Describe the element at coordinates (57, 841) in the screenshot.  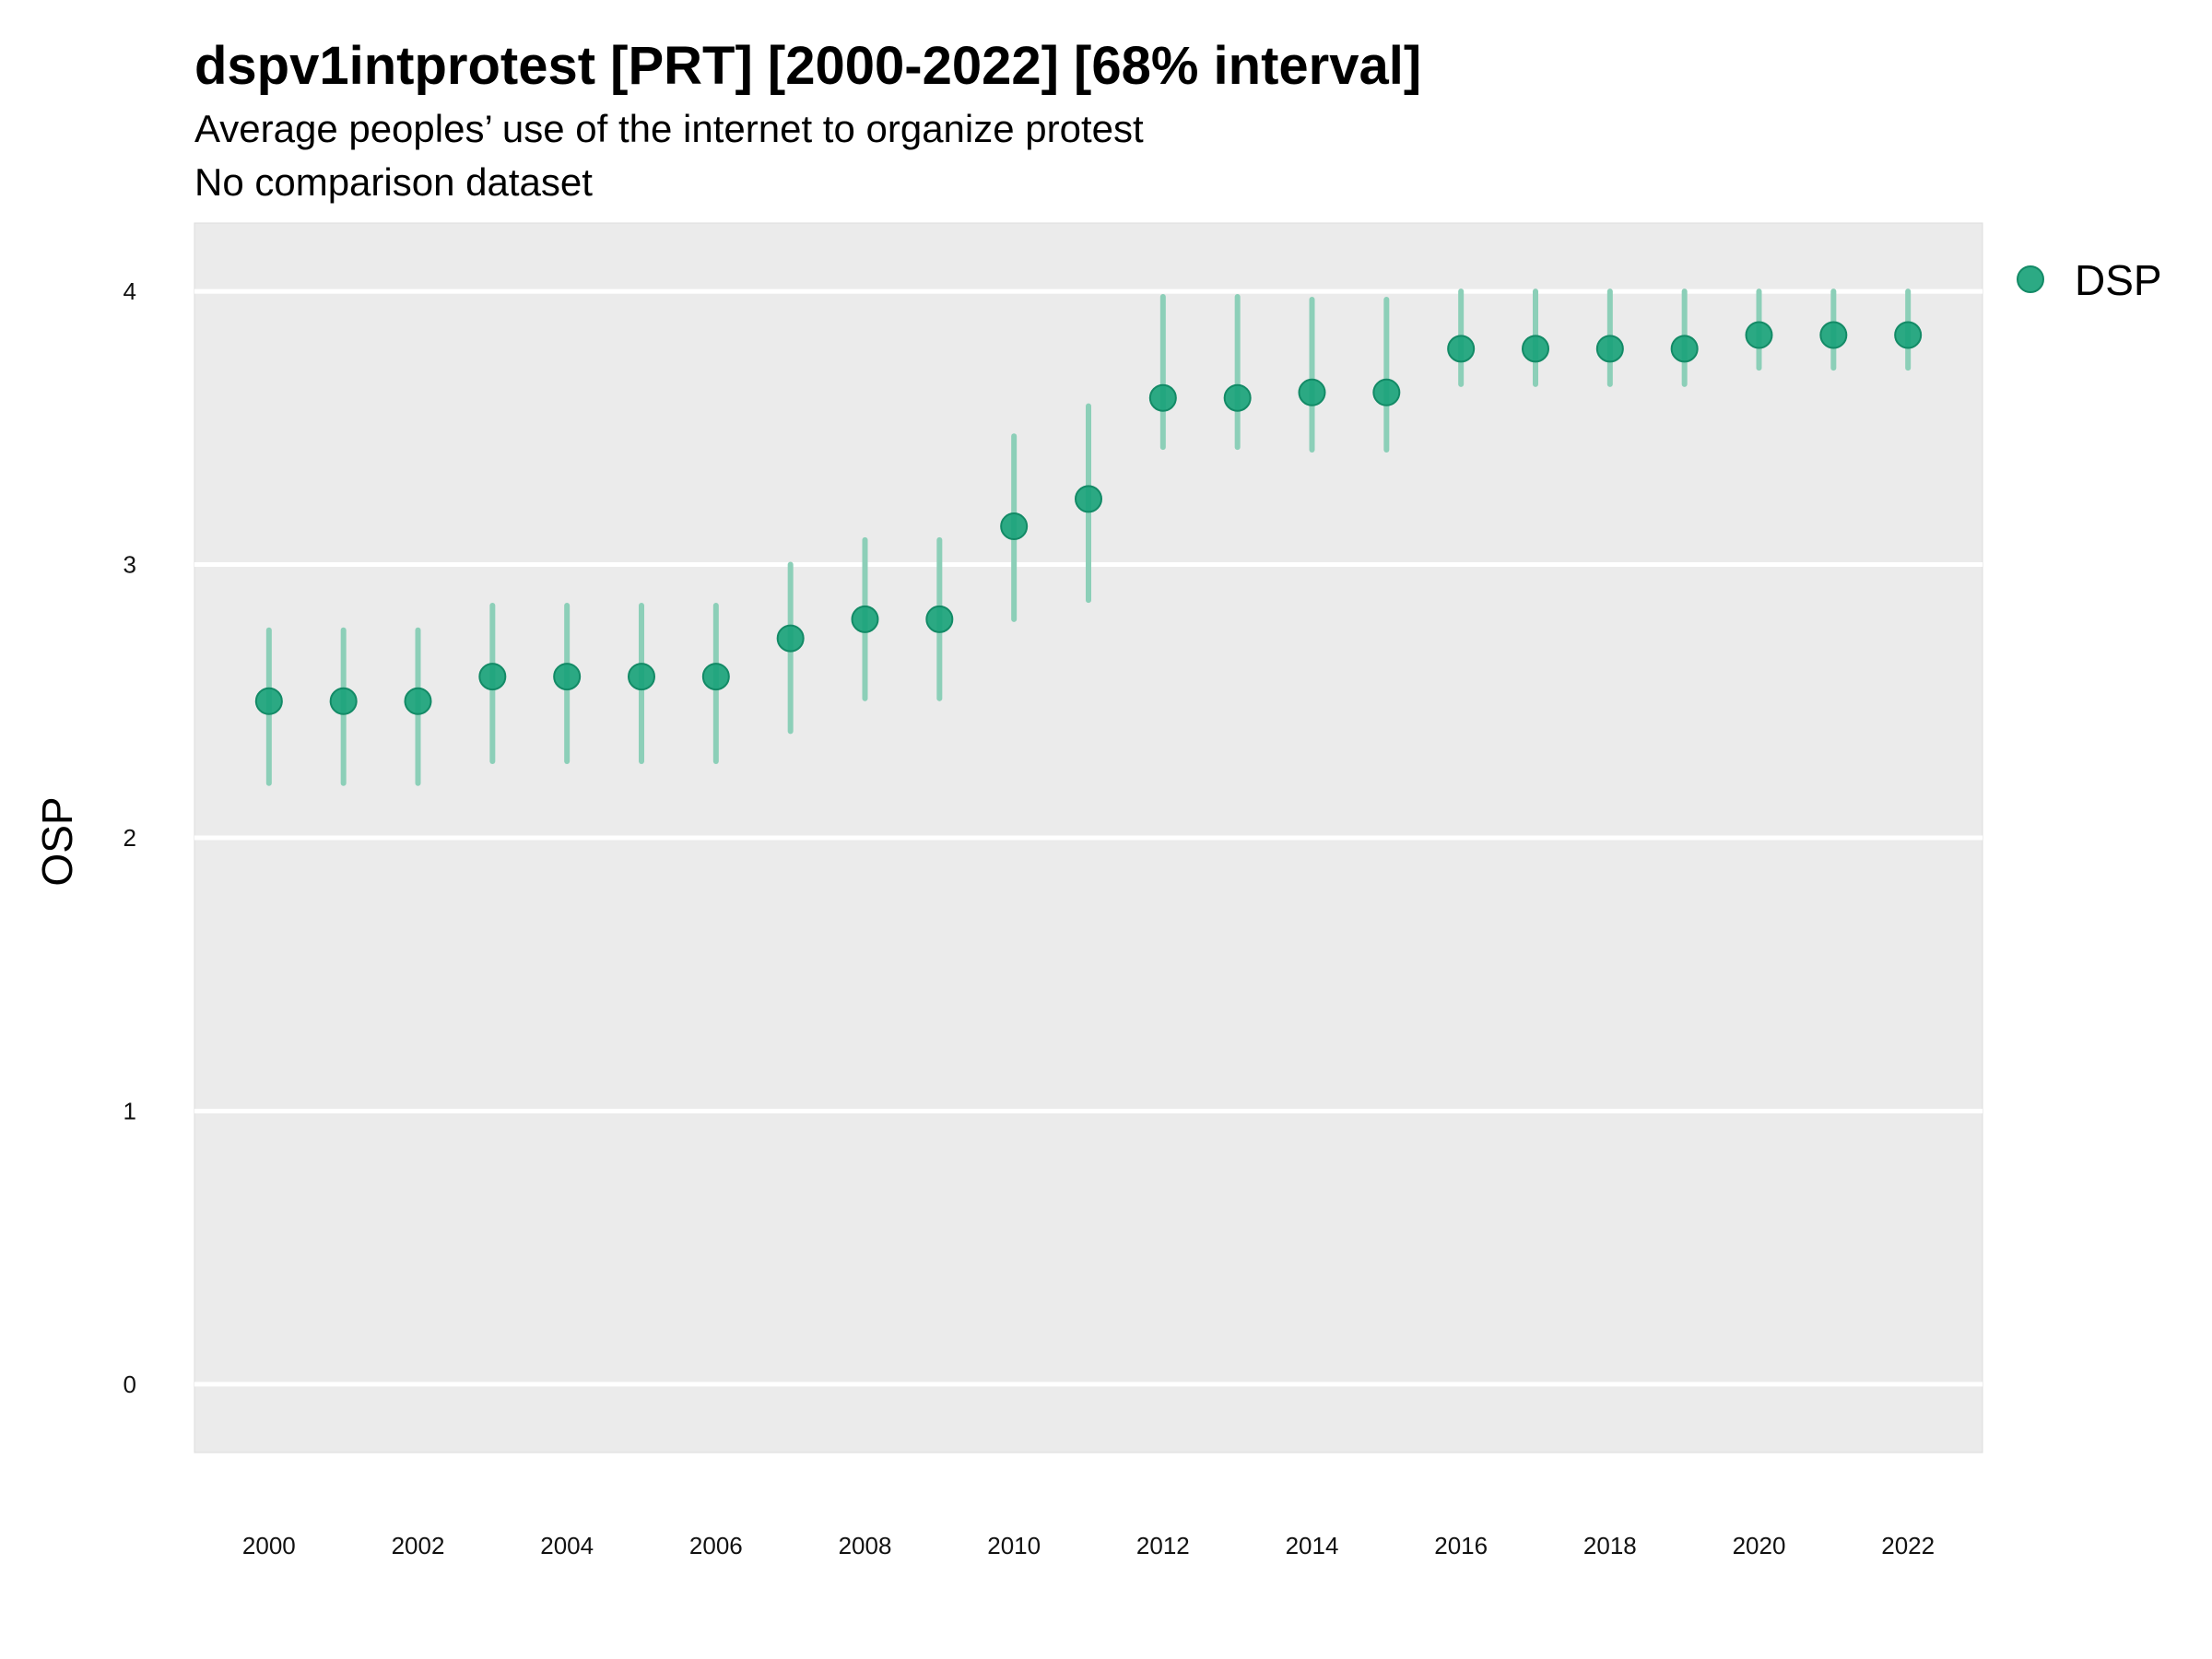
I see `y-axis-title: OSP` at that location.